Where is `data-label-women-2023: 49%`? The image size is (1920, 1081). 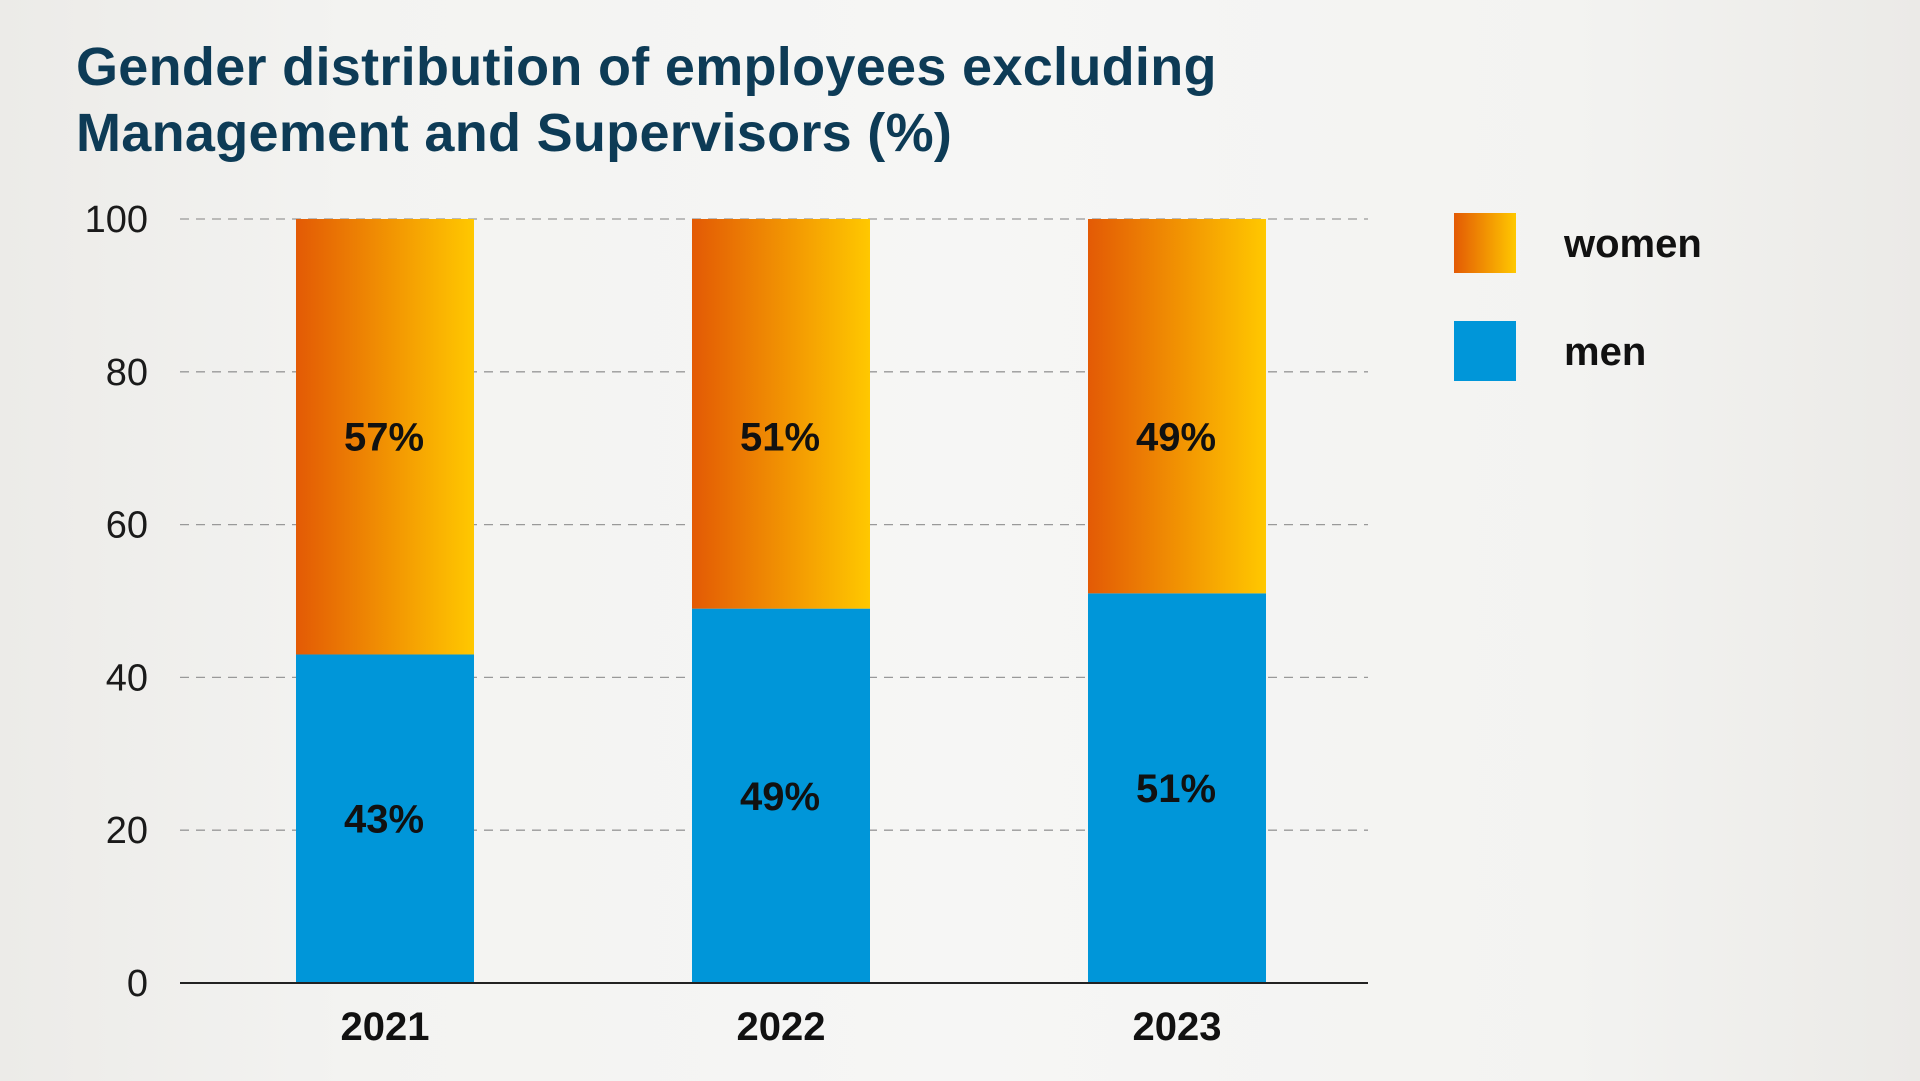
data-label-women-2023: 49% is located at coordinates (1176, 438).